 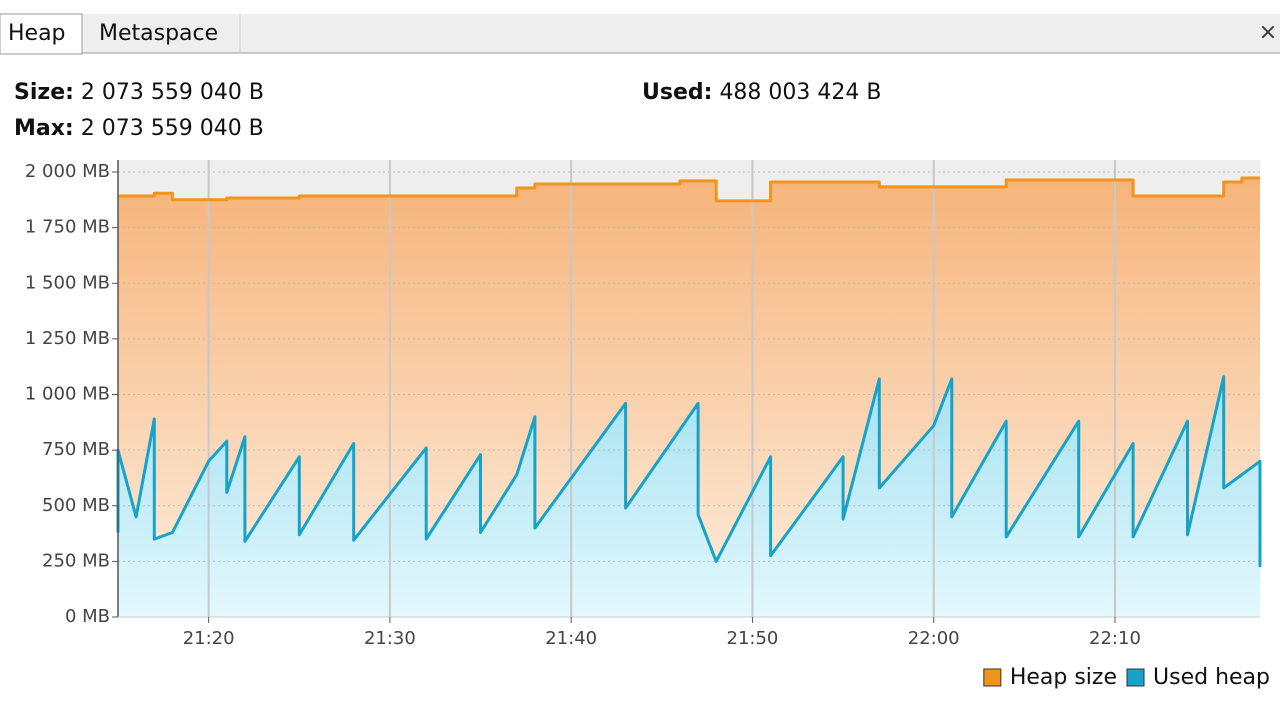 What do you see at coordinates (67, 394) in the screenshot?
I see `y-tick-label: 1 000 MB` at bounding box center [67, 394].